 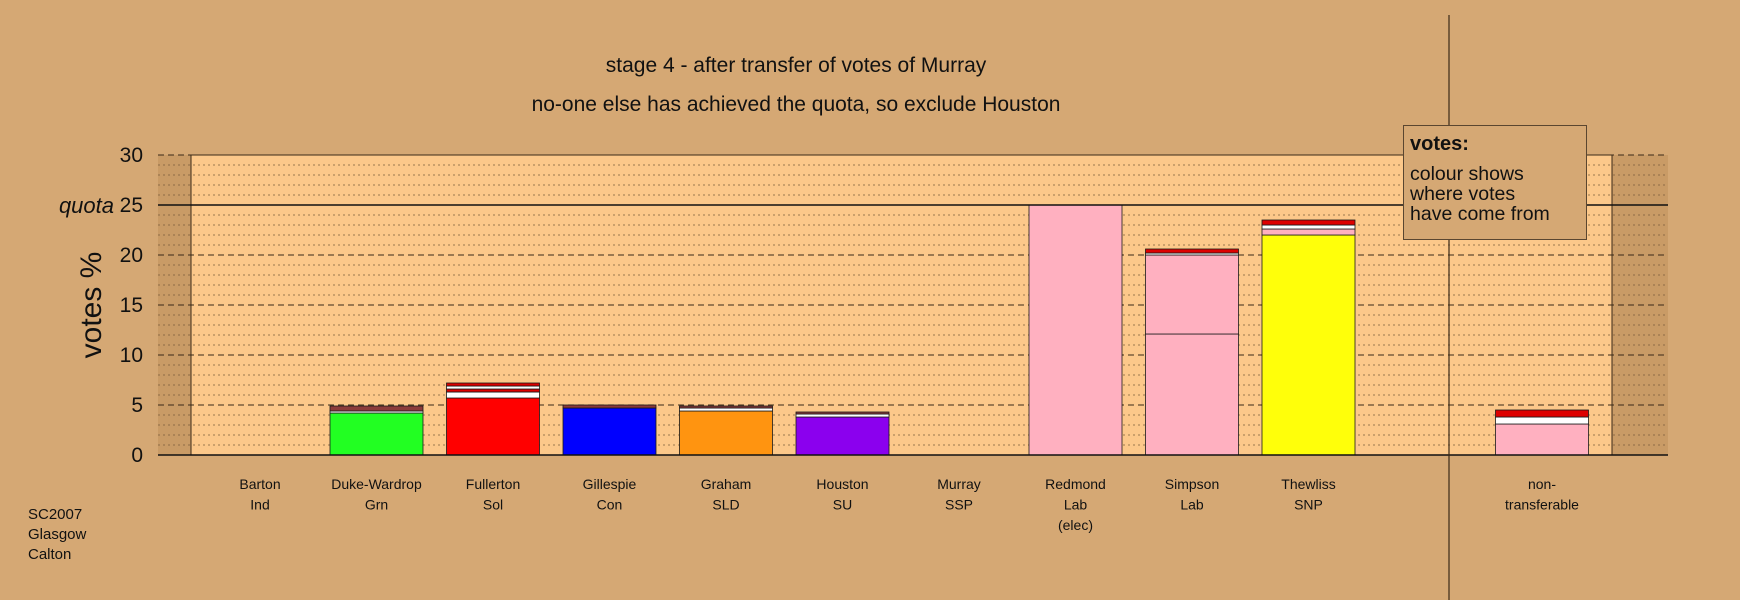 What do you see at coordinates (842, 505) in the screenshot?
I see `bar-houston-label-1: SU` at bounding box center [842, 505].